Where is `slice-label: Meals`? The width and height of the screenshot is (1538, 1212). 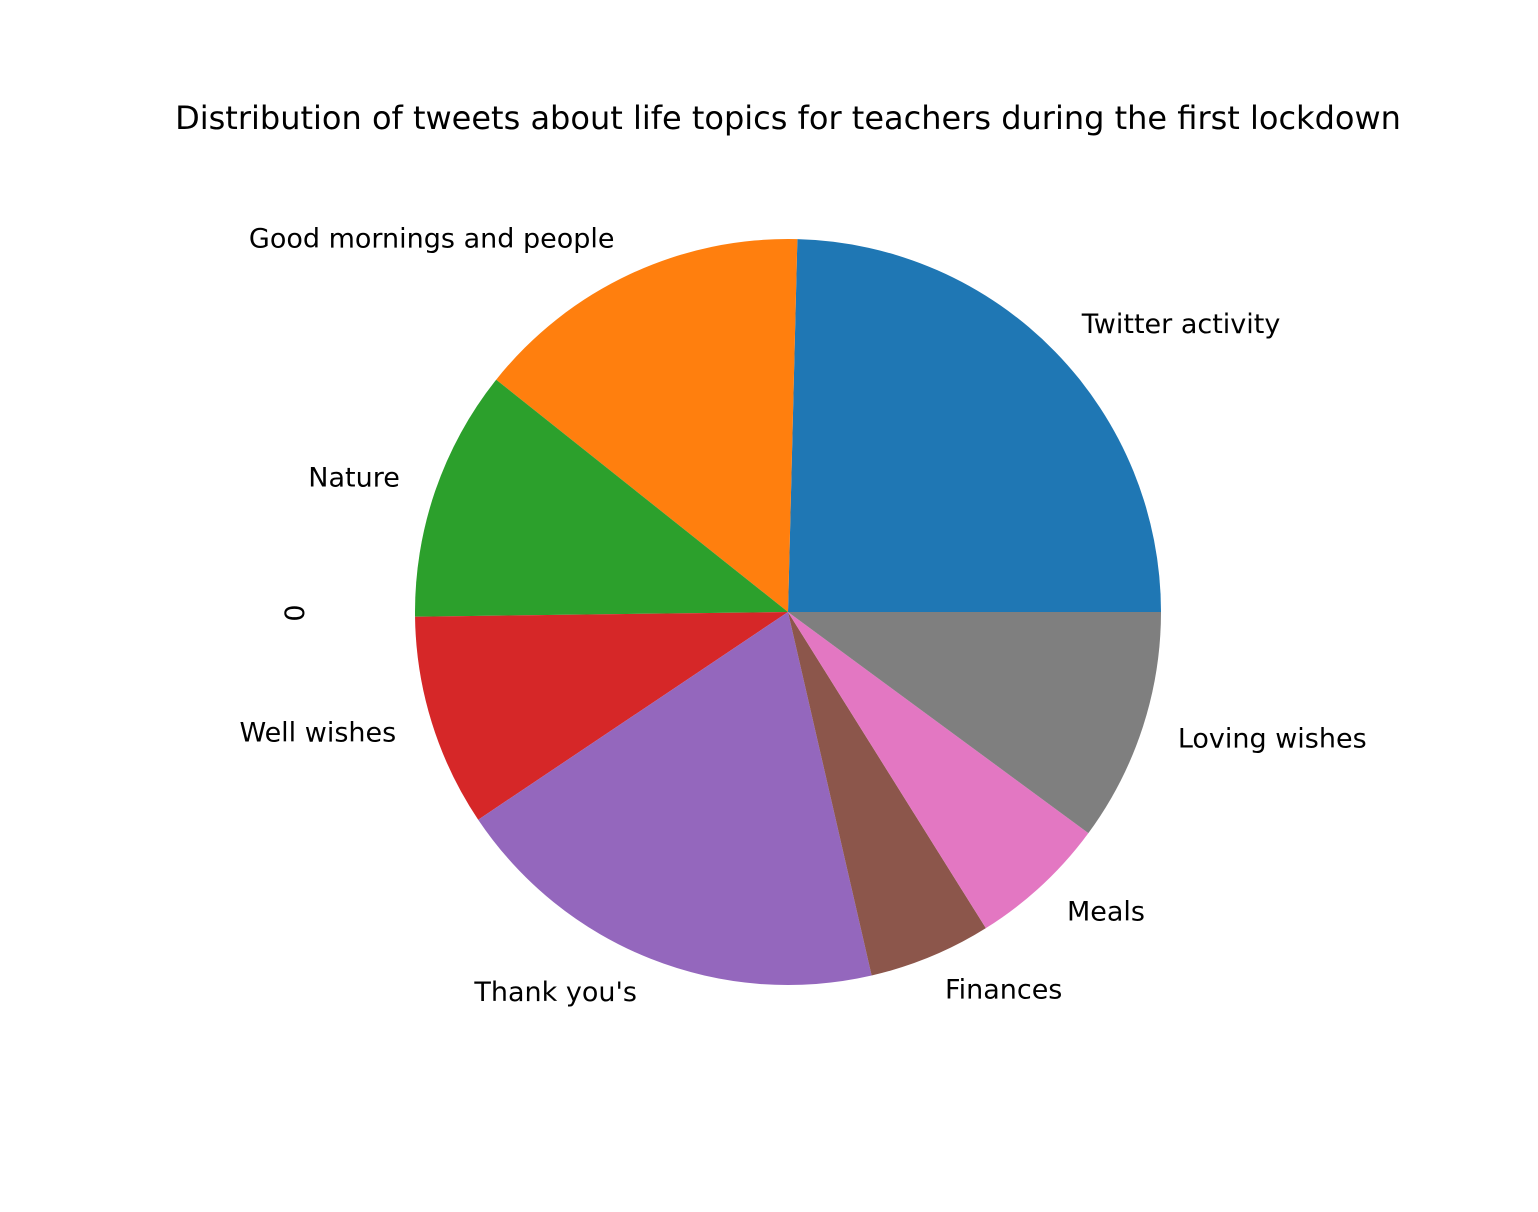 slice-label: Meals is located at coordinates (1106, 911).